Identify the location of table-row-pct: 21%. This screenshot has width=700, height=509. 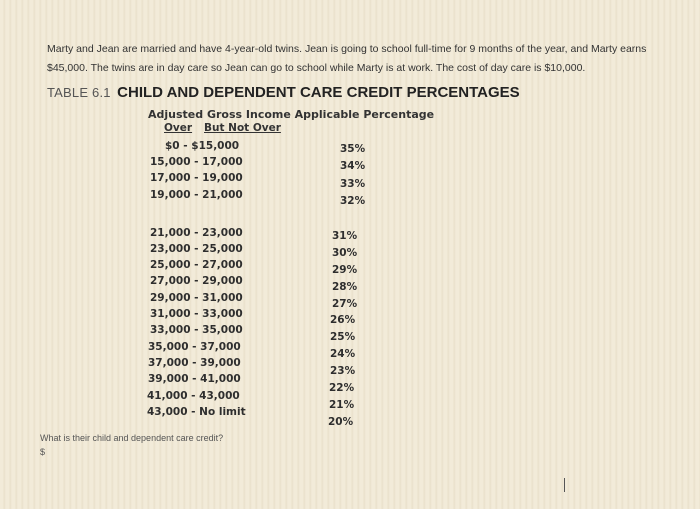
(342, 405).